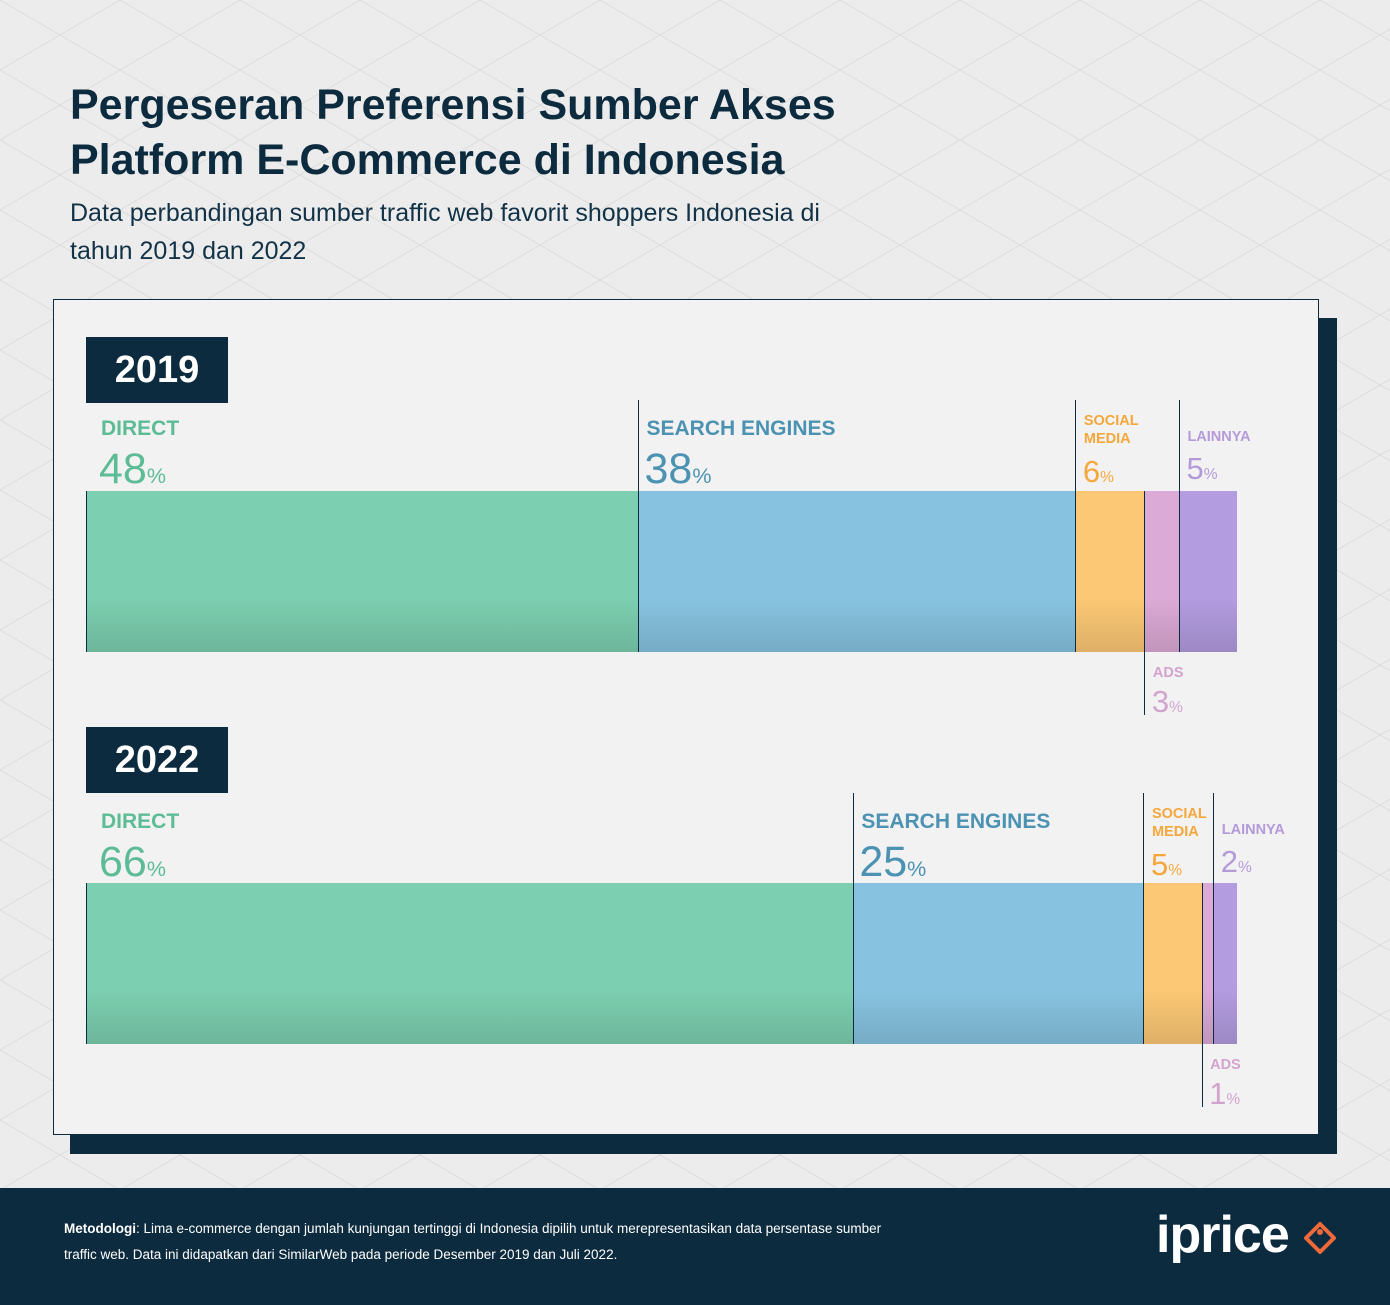  Describe the element at coordinates (157, 370) in the screenshot. I see `year-badge-2019: 2019` at that location.